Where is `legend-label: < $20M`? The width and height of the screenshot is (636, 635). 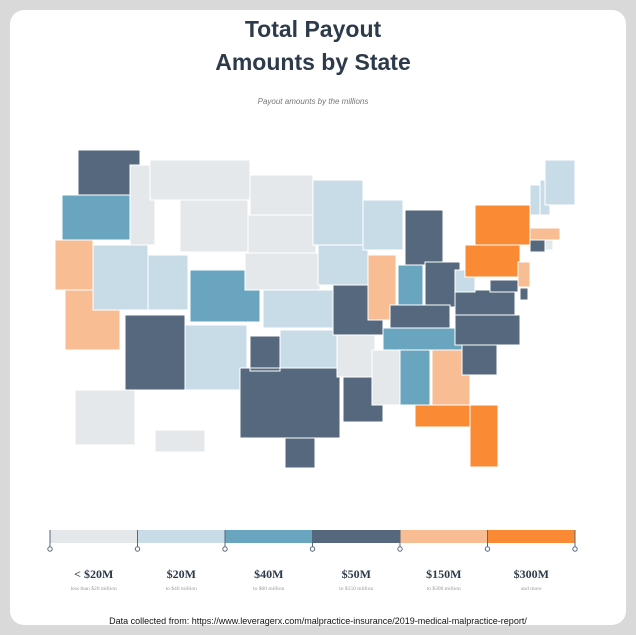 legend-label: < $20M is located at coordinates (93, 574).